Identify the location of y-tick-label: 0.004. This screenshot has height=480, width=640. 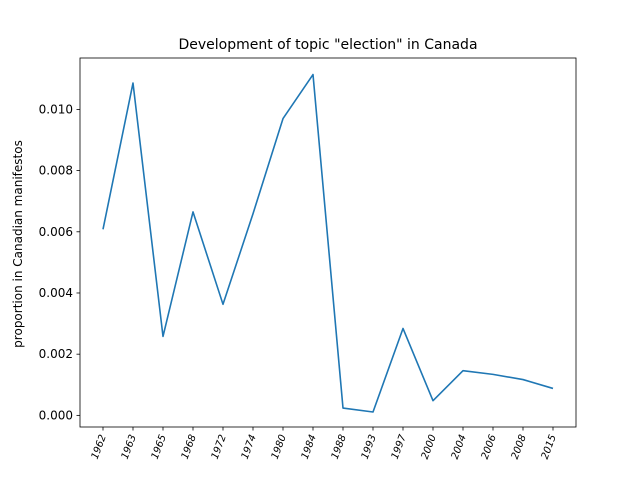
(56, 293).